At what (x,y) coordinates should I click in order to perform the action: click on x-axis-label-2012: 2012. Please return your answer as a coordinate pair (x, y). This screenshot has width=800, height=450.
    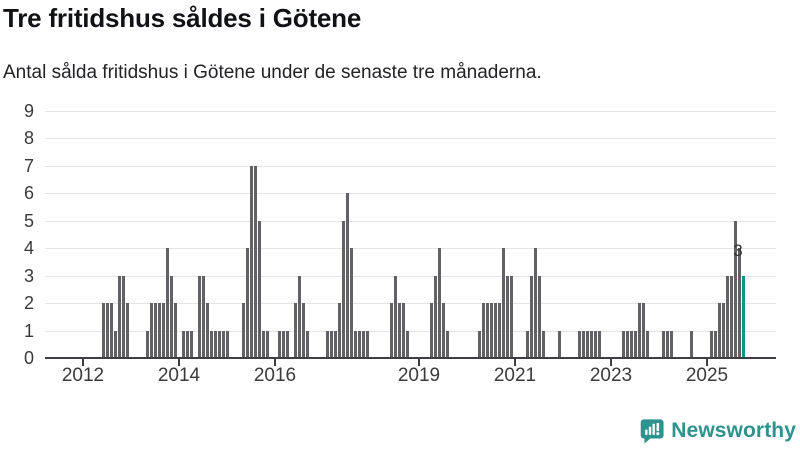
    Looking at the image, I should click on (83, 375).